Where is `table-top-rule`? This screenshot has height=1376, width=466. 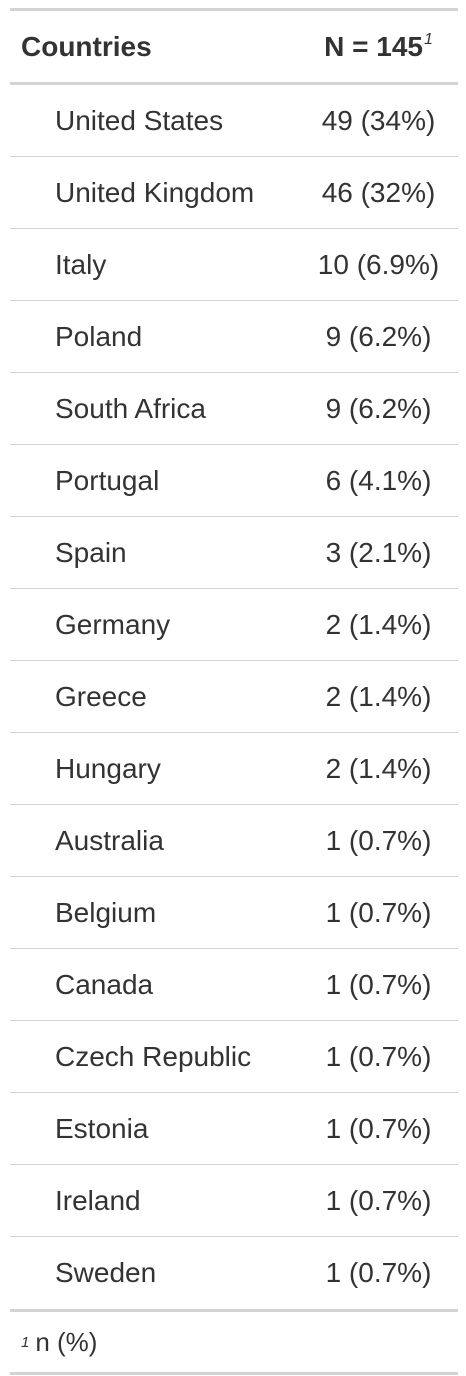 table-top-rule is located at coordinates (234, 9).